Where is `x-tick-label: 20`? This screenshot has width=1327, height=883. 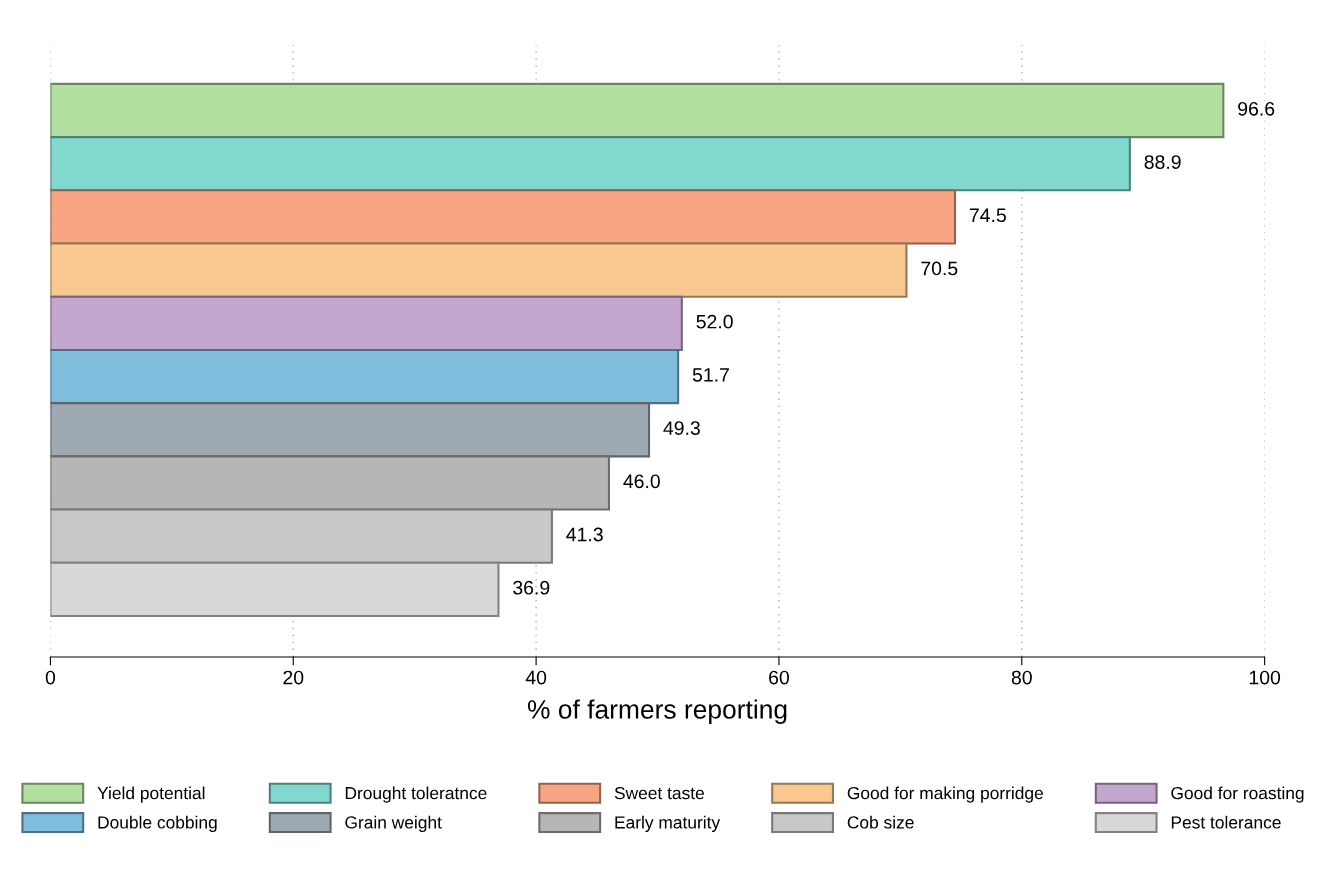 x-tick-label: 20 is located at coordinates (293, 677).